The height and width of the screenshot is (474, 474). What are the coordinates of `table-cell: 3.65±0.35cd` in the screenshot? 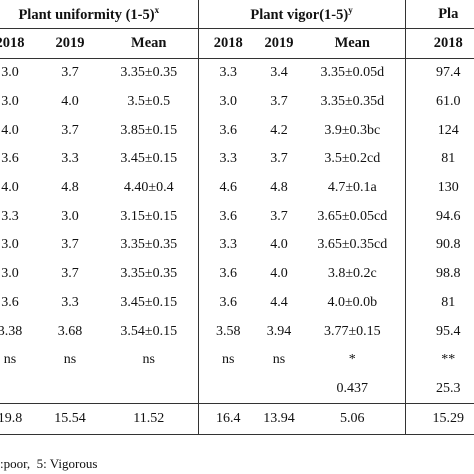 It's located at (352, 245).